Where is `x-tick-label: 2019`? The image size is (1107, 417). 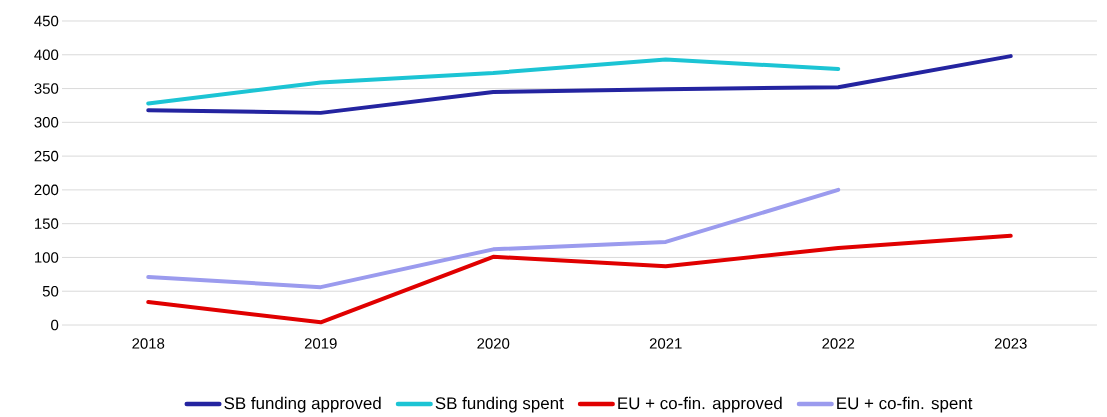 x-tick-label: 2019 is located at coordinates (320, 343).